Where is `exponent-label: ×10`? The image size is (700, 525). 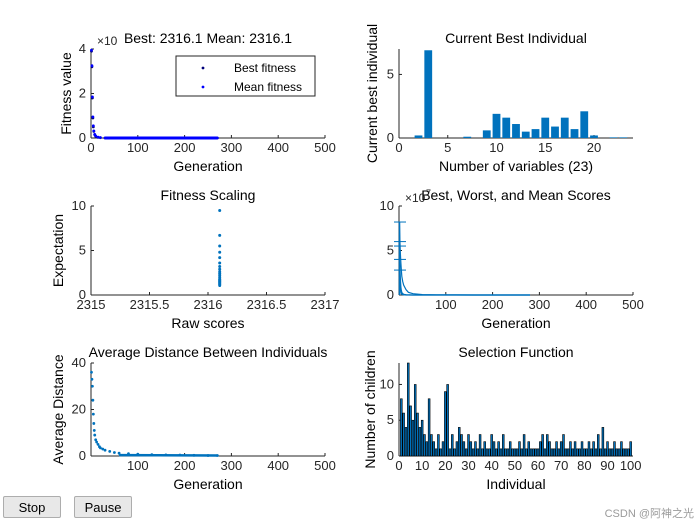 exponent-label: ×10 is located at coordinates (107, 41).